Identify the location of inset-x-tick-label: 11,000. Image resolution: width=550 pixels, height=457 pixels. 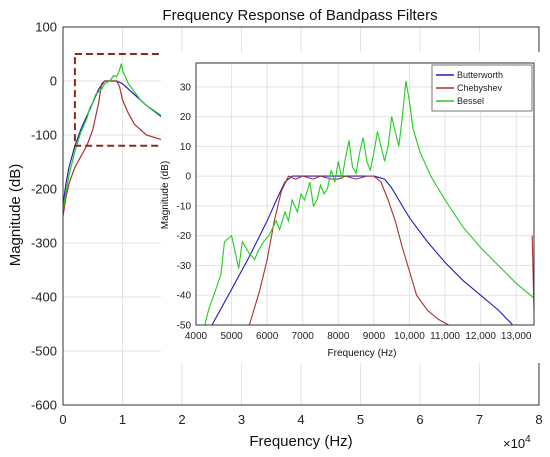
(445, 336).